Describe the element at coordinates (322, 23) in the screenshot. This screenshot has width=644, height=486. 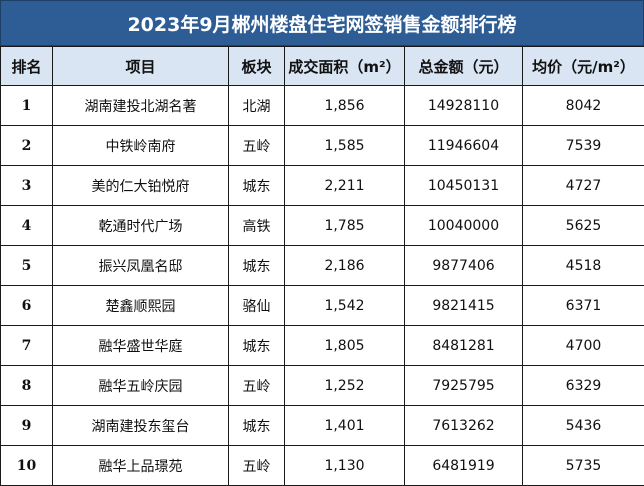
I see `page-title: 2023年9月郴州楼盘住宅网签销售金额排行榜` at that location.